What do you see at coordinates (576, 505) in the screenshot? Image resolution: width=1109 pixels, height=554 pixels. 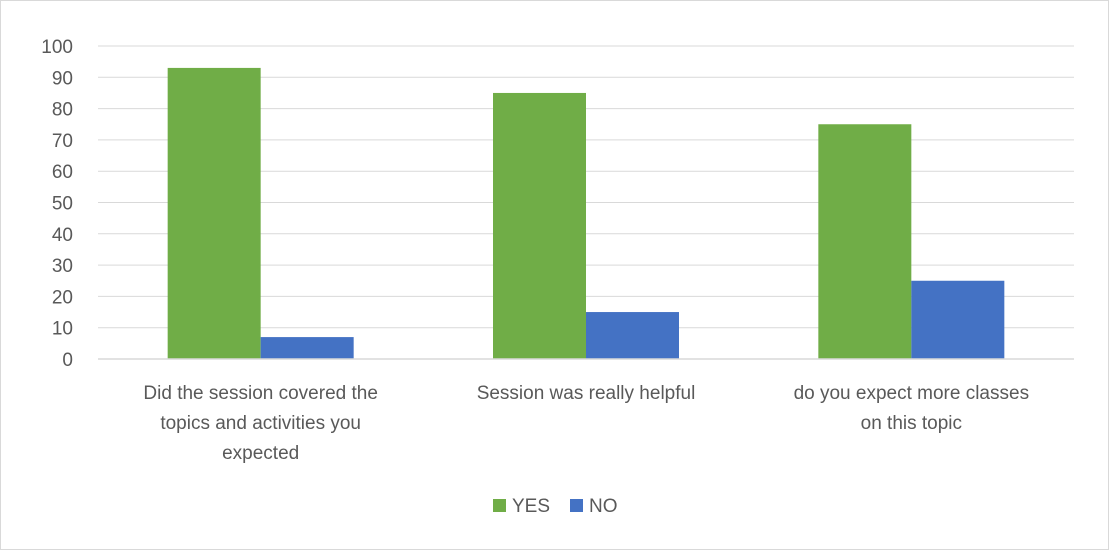 I see `legend-swatch-no` at bounding box center [576, 505].